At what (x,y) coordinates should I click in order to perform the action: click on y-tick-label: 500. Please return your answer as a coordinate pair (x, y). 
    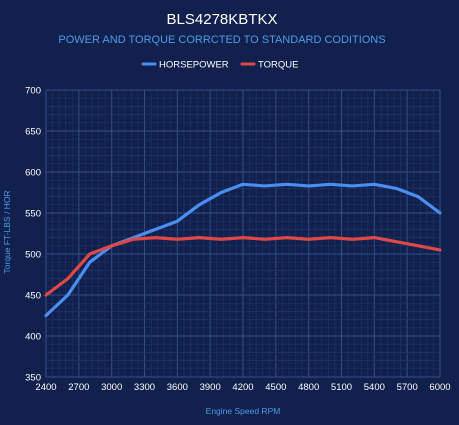
    Looking at the image, I should click on (33, 255).